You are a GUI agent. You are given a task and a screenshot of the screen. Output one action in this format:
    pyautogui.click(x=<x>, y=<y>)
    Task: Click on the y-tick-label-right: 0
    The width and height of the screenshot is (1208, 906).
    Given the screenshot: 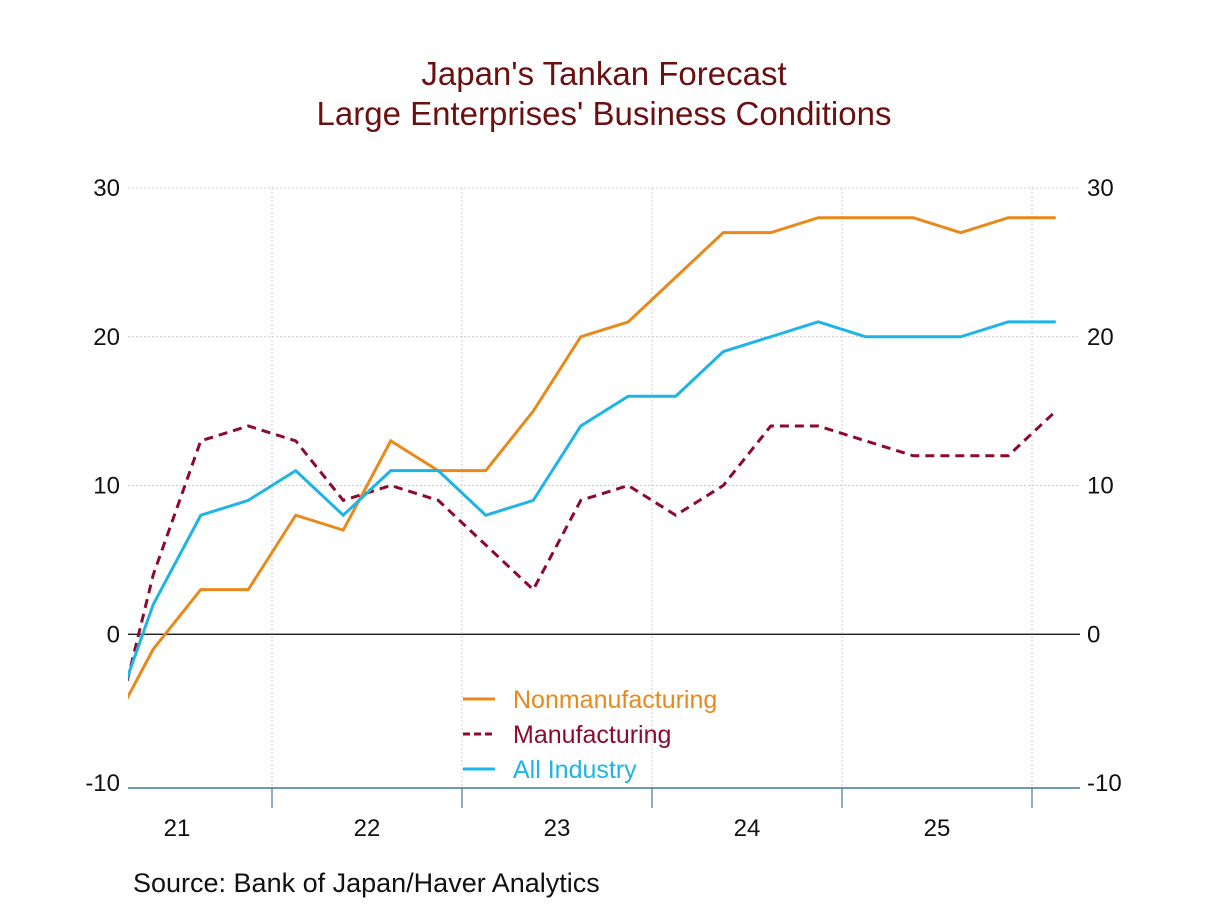 What is the action you would take?
    pyautogui.click(x=1093, y=634)
    